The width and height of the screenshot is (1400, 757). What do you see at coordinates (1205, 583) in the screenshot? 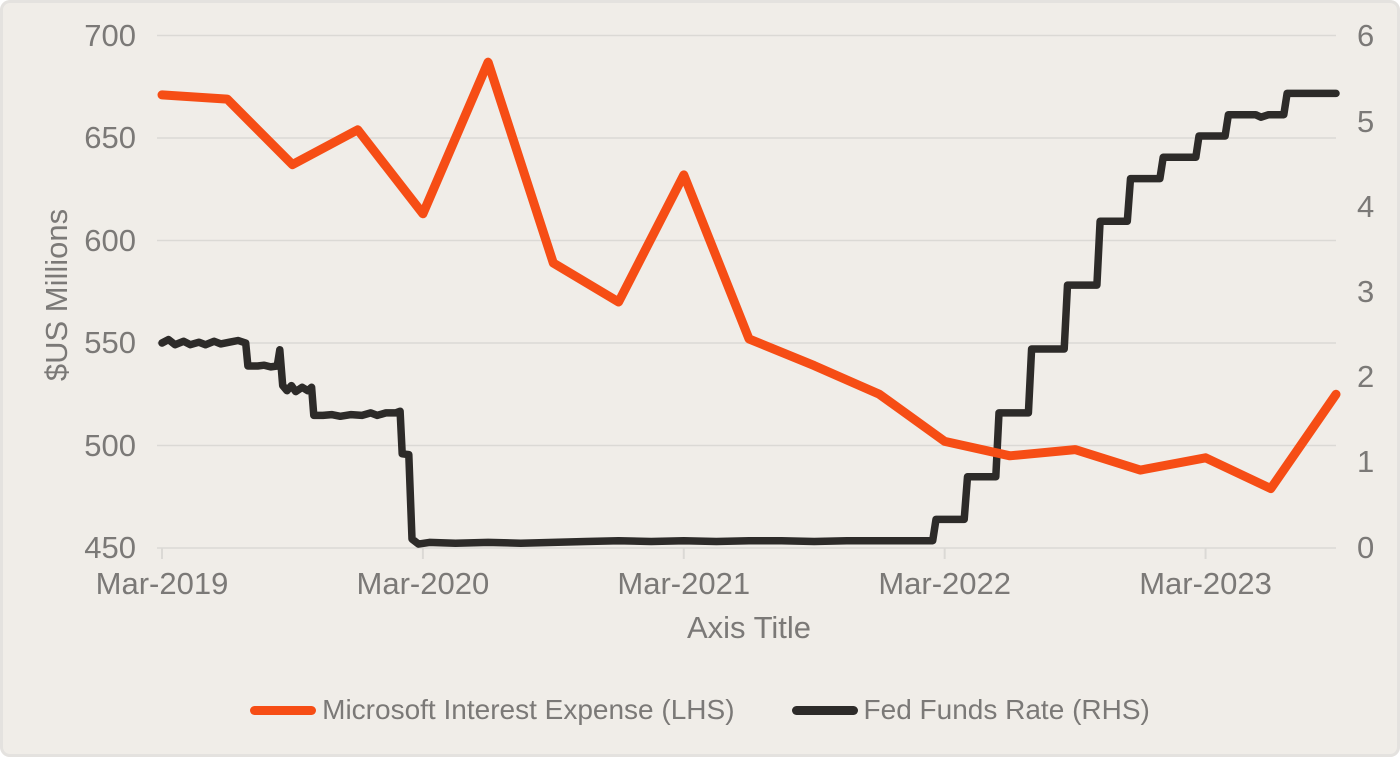
I see `x-axis-tick-Mar-2023: Mar-2023` at bounding box center [1205, 583].